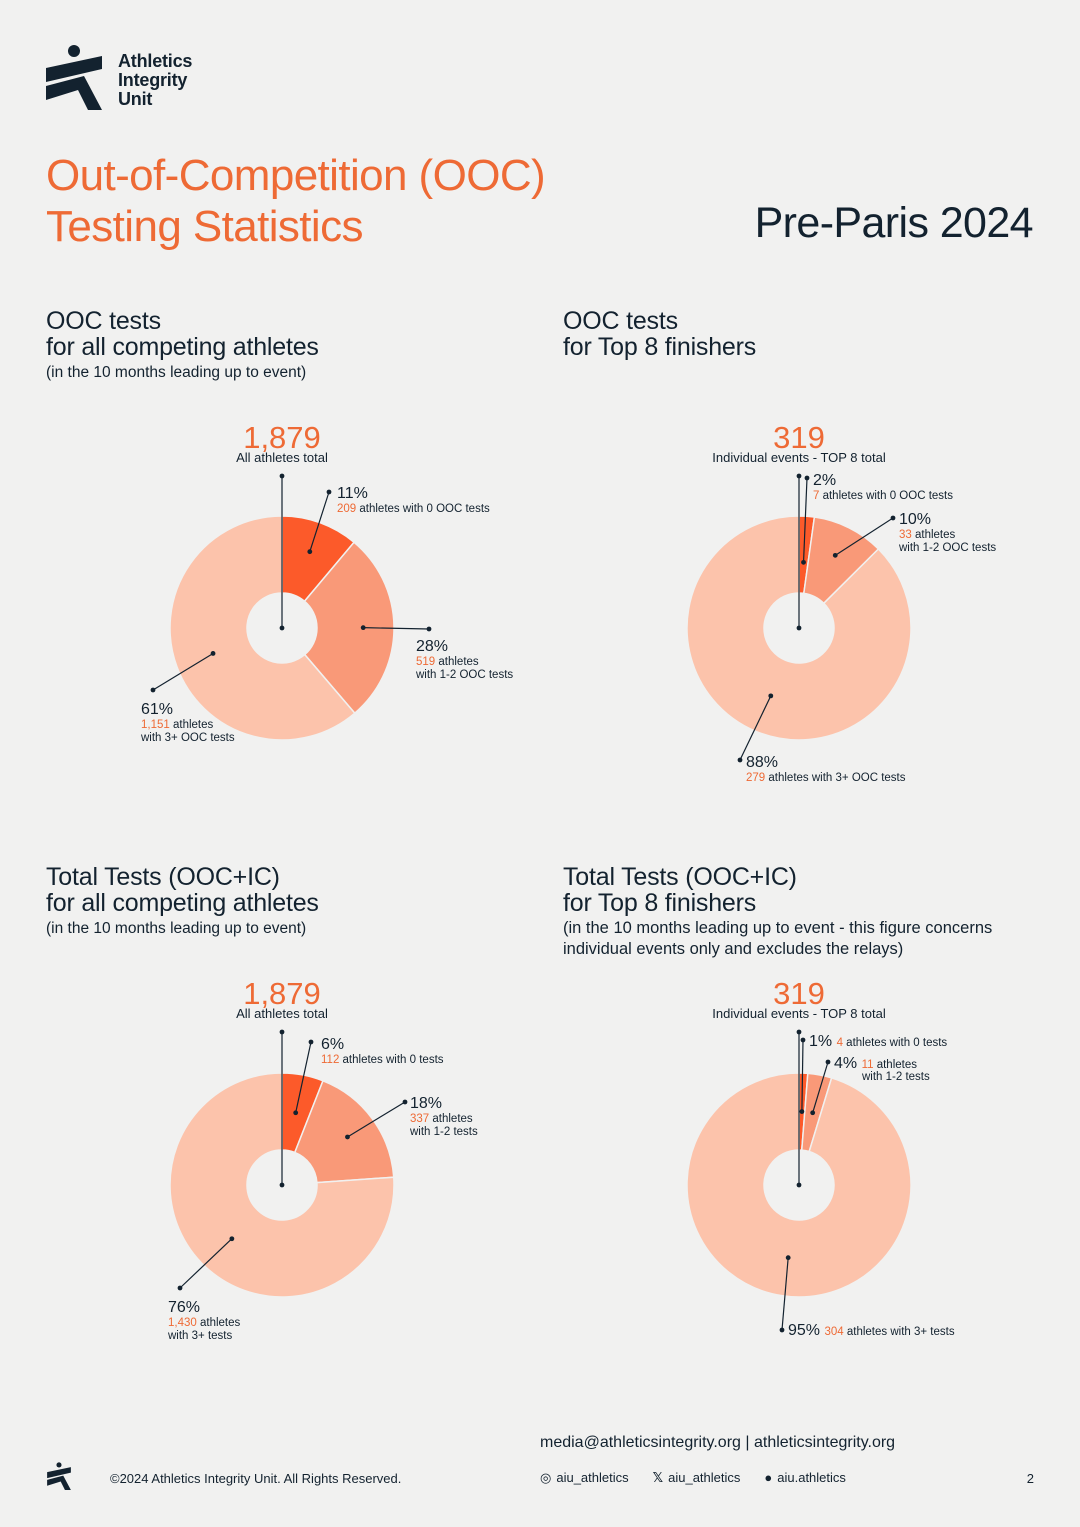 The height and width of the screenshot is (1527, 1080). What do you see at coordinates (153, 80) in the screenshot?
I see `brand-line-2: Integrity` at bounding box center [153, 80].